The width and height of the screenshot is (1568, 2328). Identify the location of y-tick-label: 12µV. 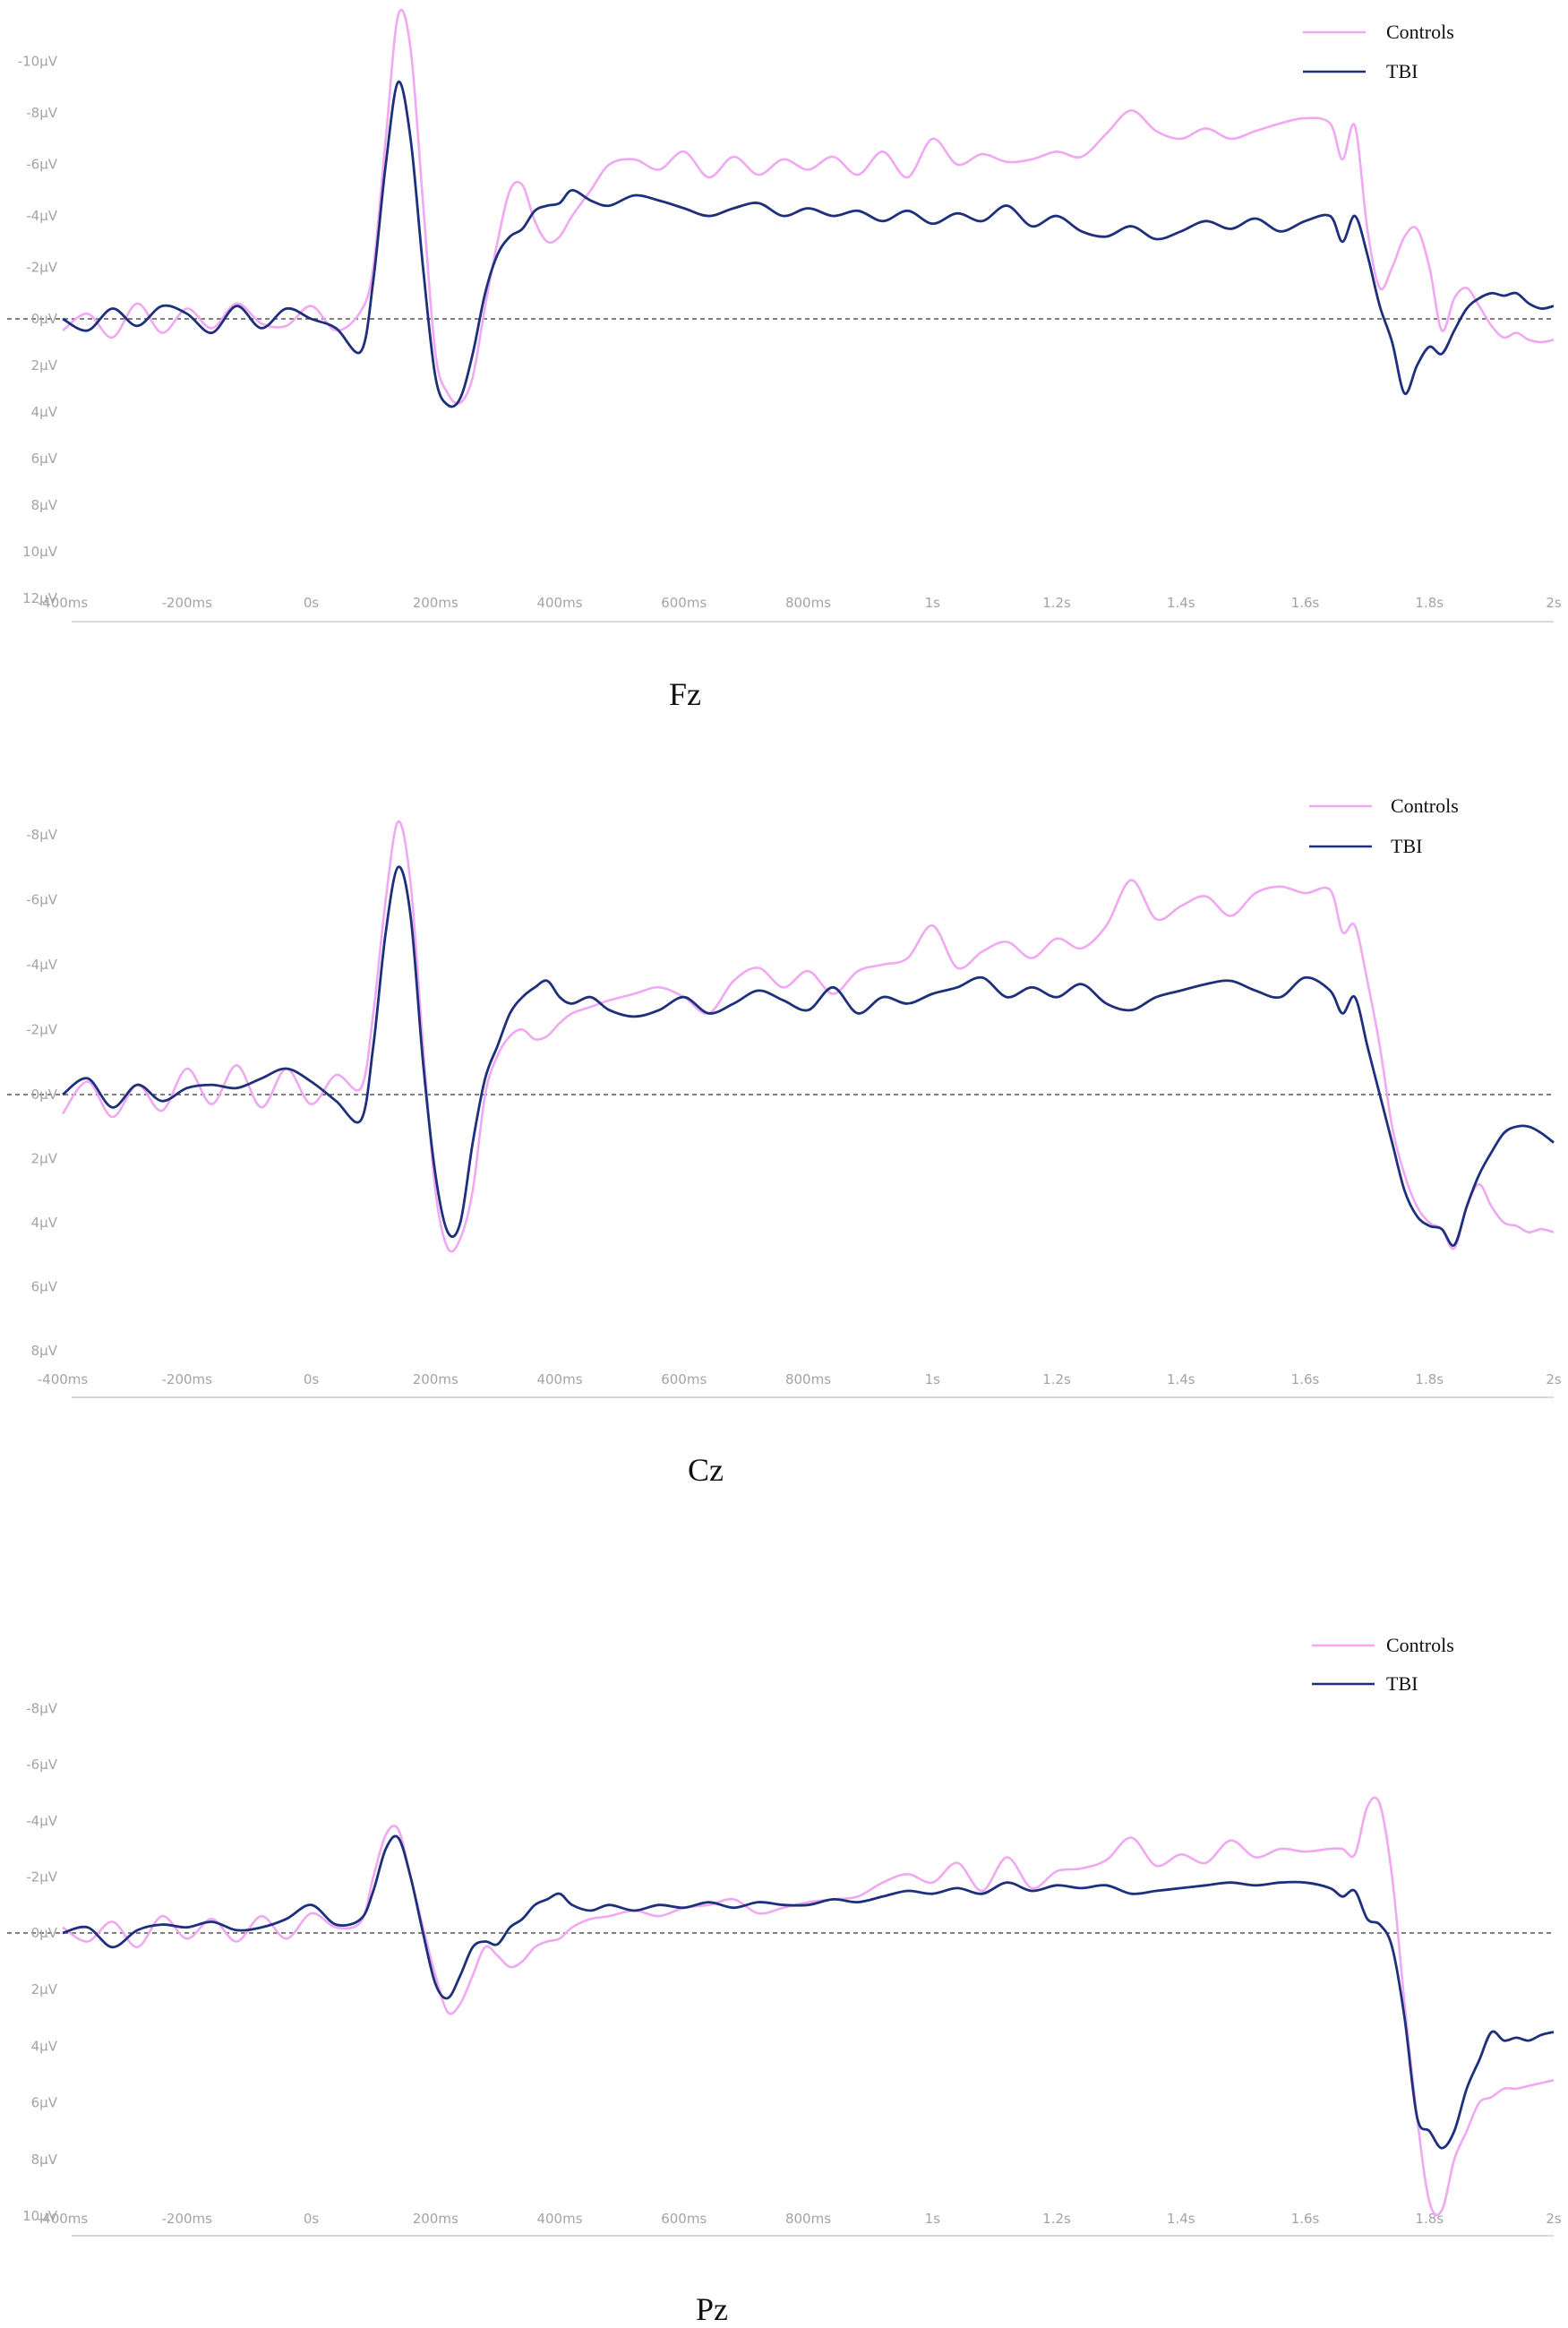
(40, 598).